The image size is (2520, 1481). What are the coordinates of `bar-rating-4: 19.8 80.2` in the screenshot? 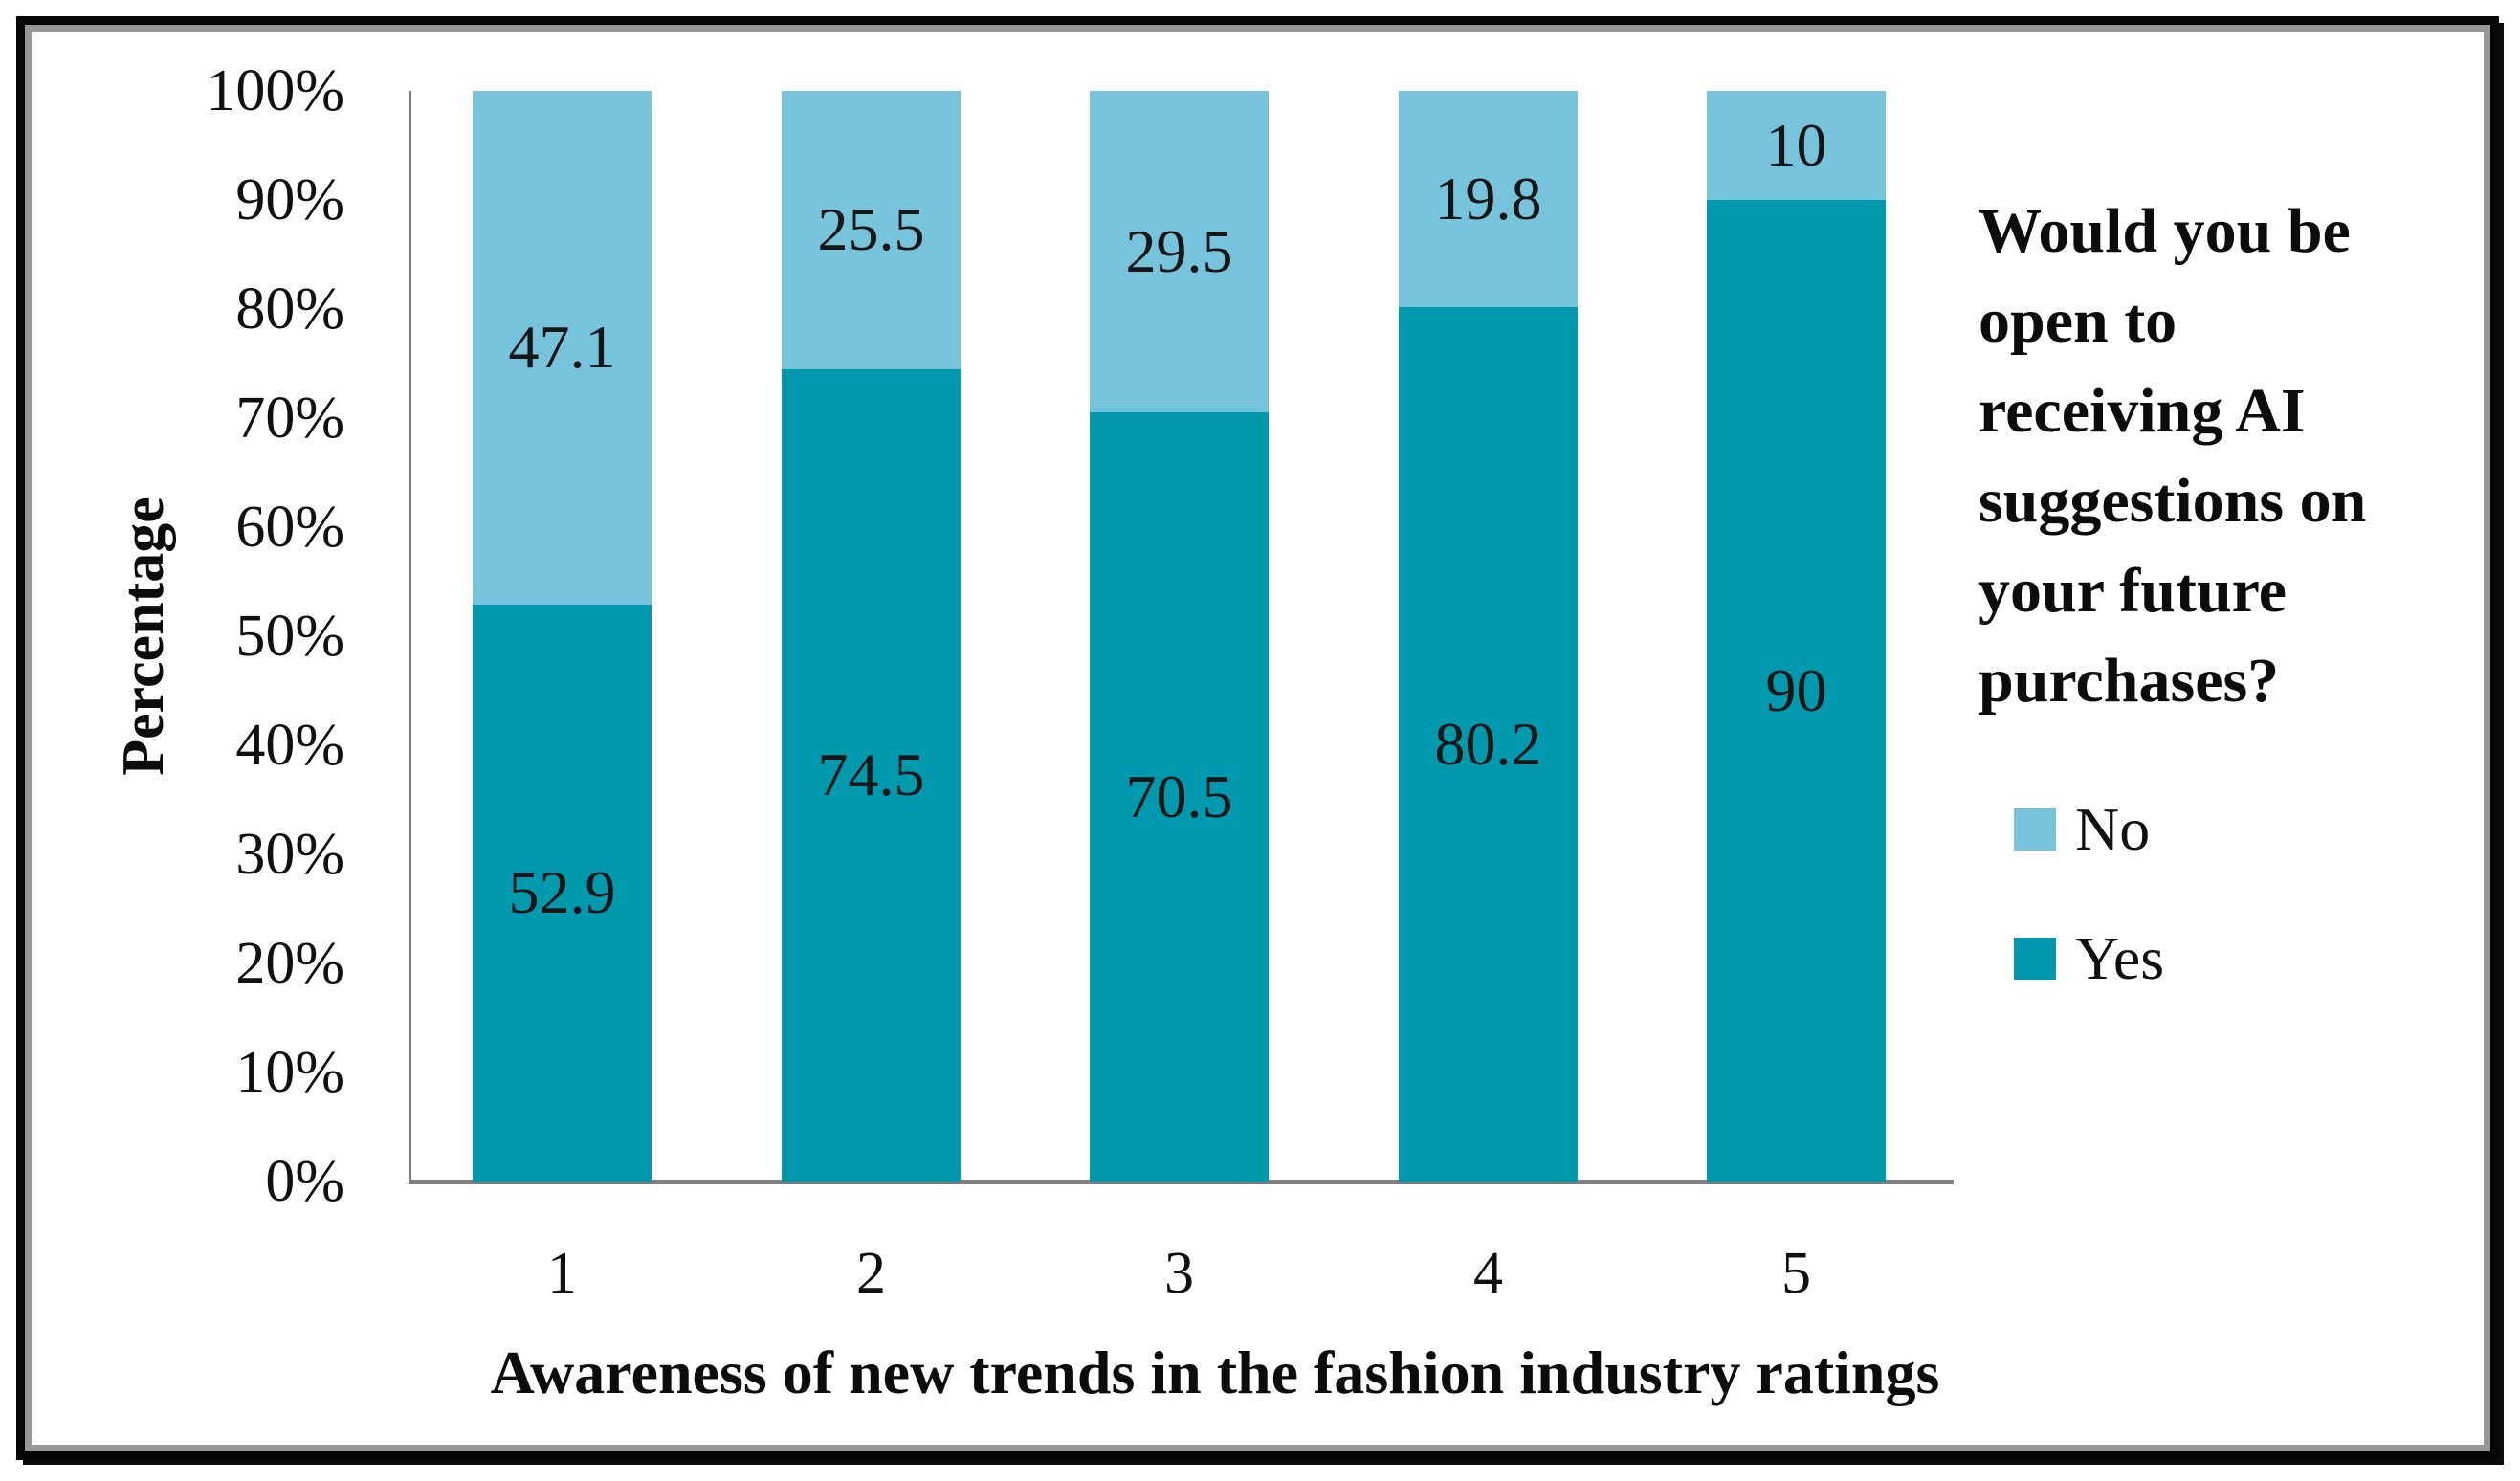 It's located at (1489, 636).